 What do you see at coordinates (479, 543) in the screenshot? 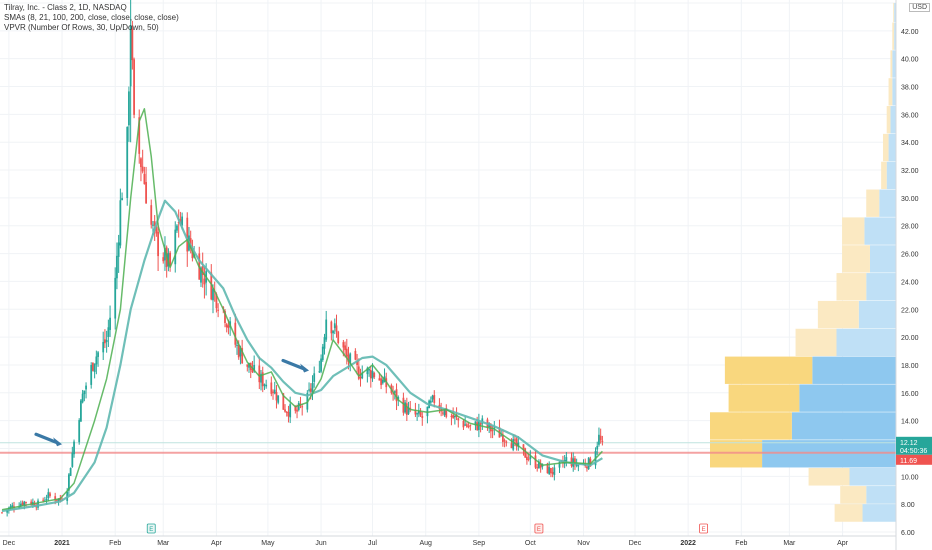
I see `time-tick-label: Sep` at bounding box center [479, 543].